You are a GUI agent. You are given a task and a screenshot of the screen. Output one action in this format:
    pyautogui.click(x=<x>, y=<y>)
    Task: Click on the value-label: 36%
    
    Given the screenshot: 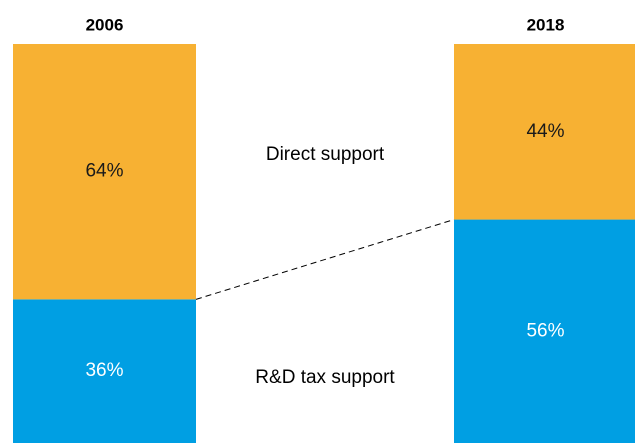 What is the action you would take?
    pyautogui.click(x=104, y=370)
    